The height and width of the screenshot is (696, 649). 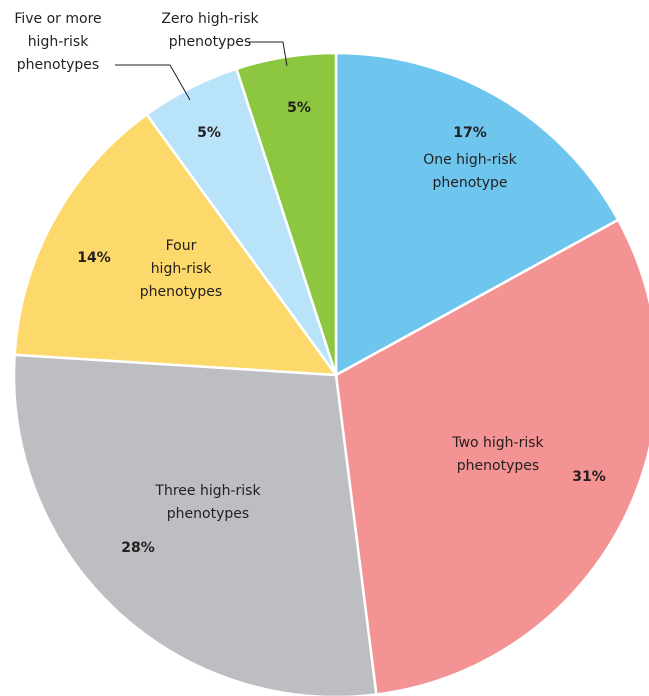 What do you see at coordinates (470, 133) in the screenshot?
I see `value-label: 17%` at bounding box center [470, 133].